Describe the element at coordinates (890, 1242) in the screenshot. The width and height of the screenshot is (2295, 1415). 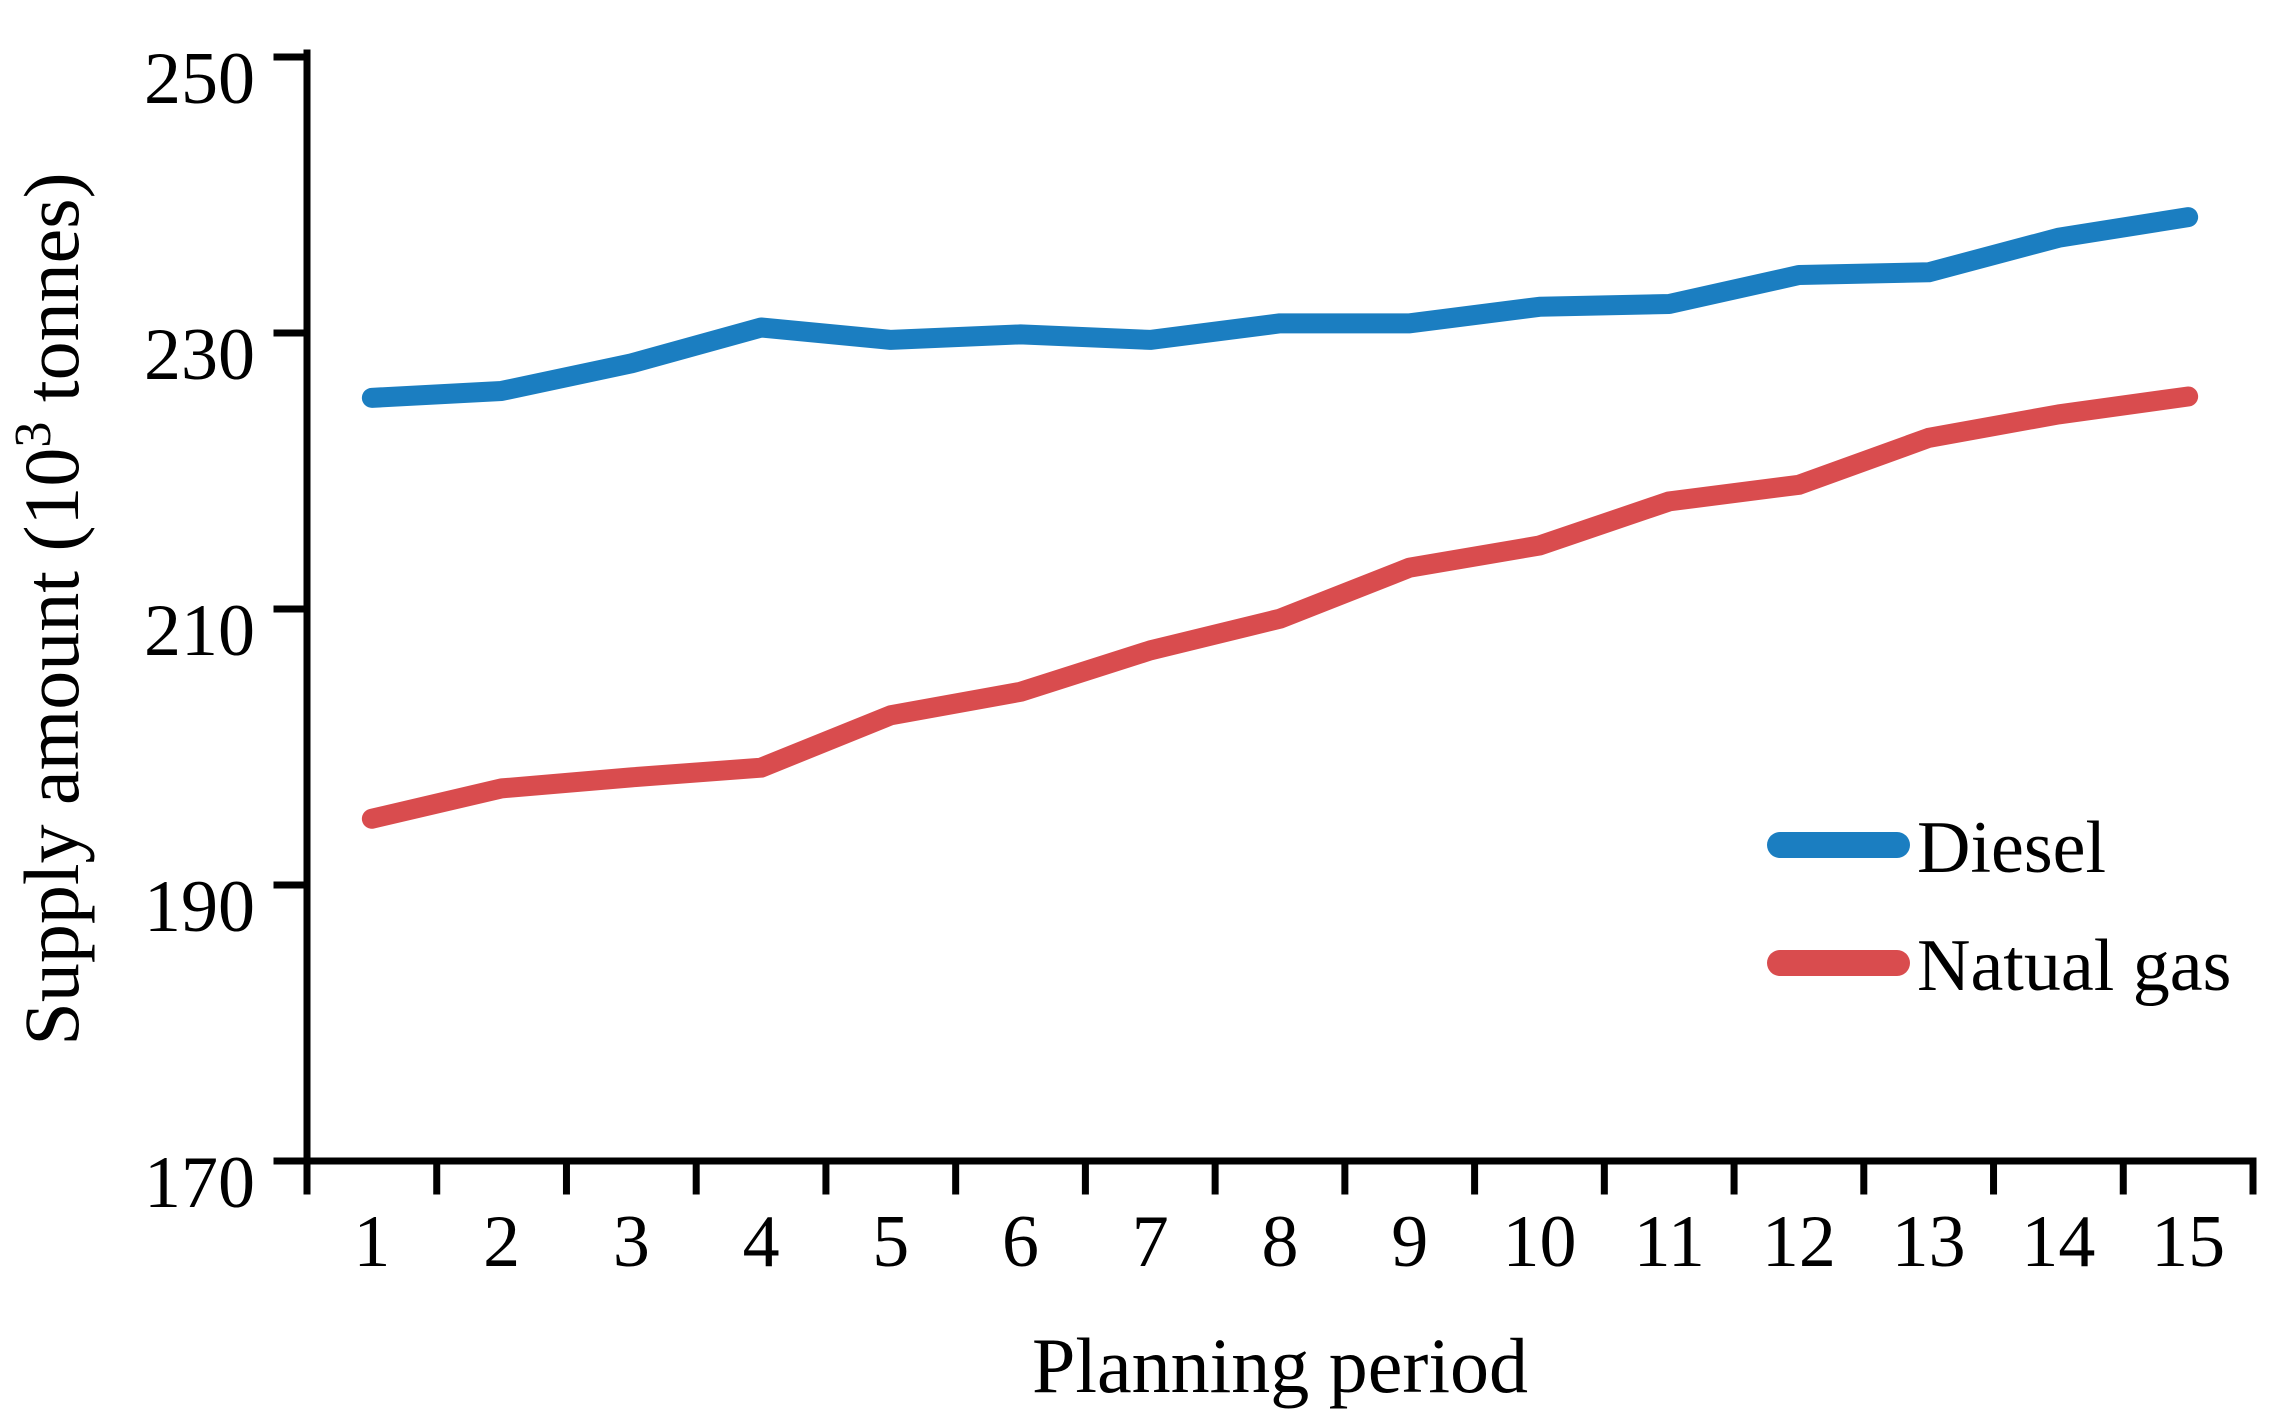
I see `x-tick-label: 5` at that location.